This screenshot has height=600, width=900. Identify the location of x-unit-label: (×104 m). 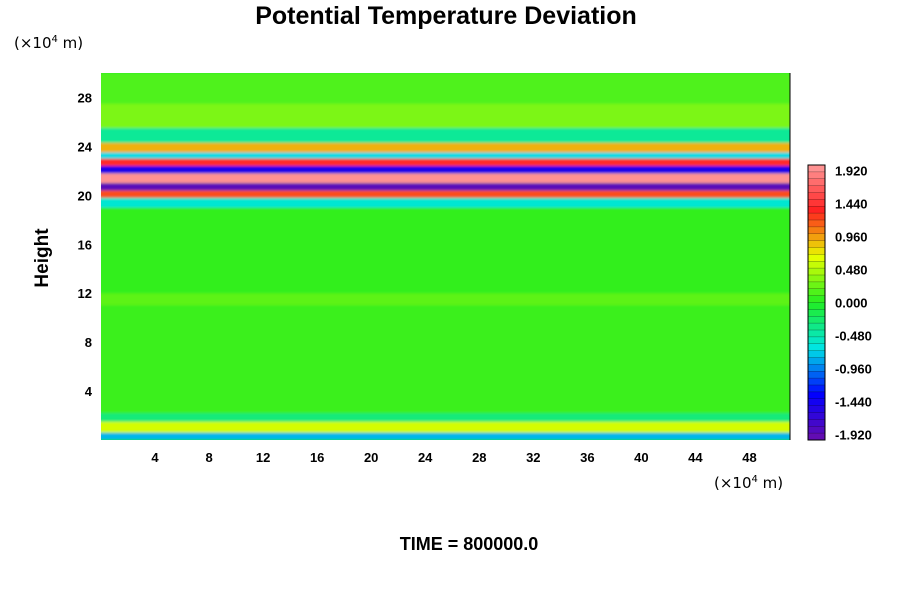
(748, 483).